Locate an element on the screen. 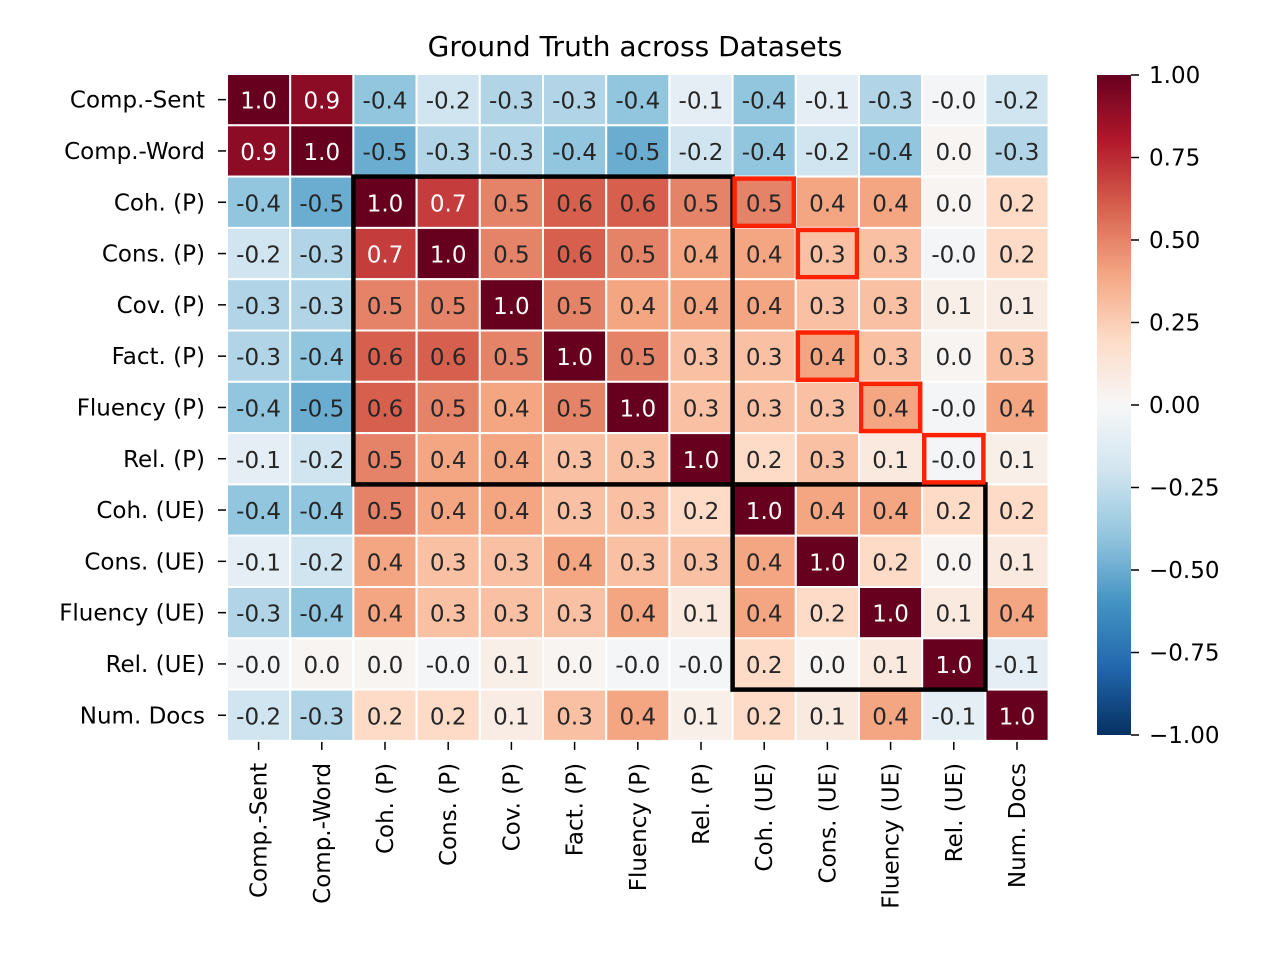 This screenshot has height=960, width=1280. colorbar-tick-label: 0.00 is located at coordinates (1174, 406).